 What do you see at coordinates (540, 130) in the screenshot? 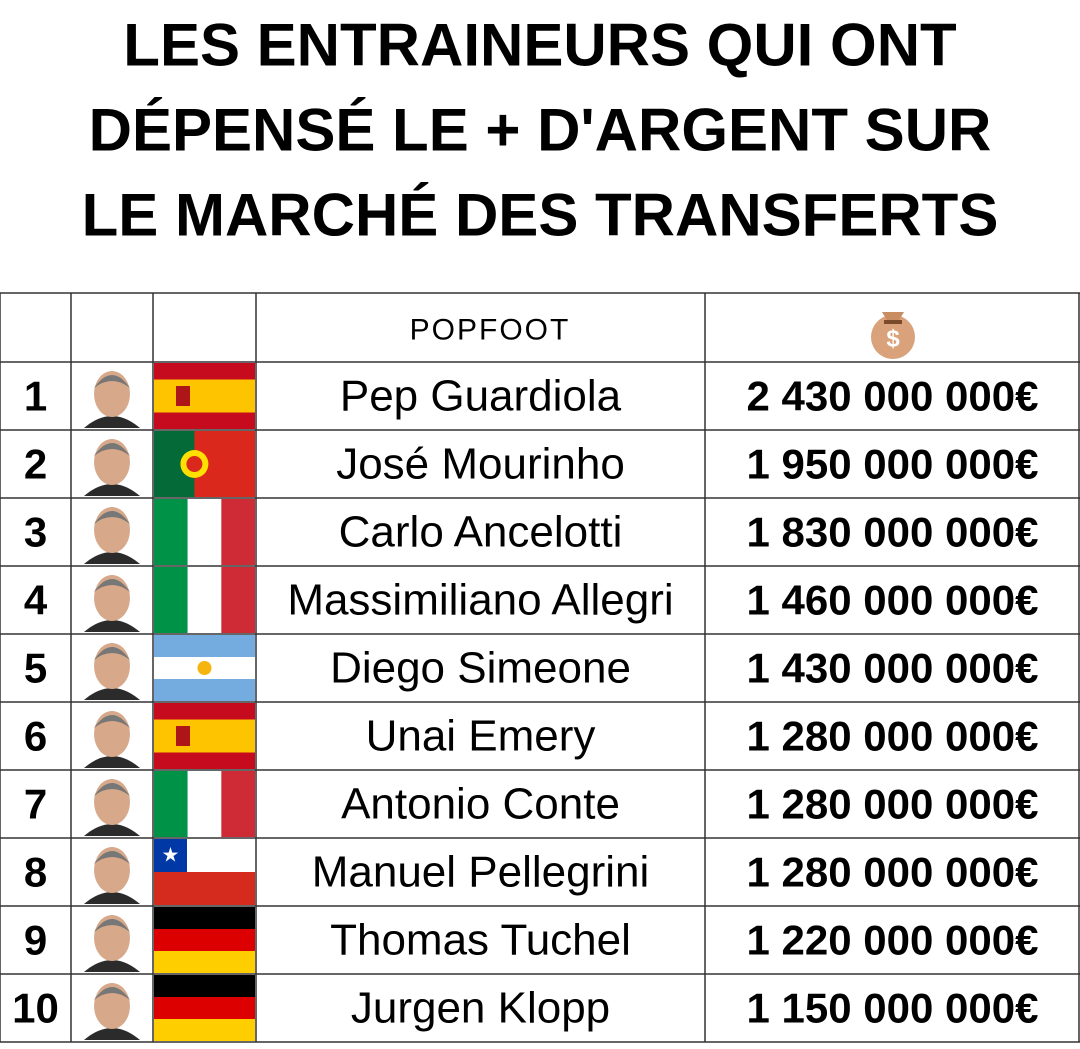
I see `title-line: DÉPENSÉ LE + D'ARGENT SUR` at bounding box center [540, 130].